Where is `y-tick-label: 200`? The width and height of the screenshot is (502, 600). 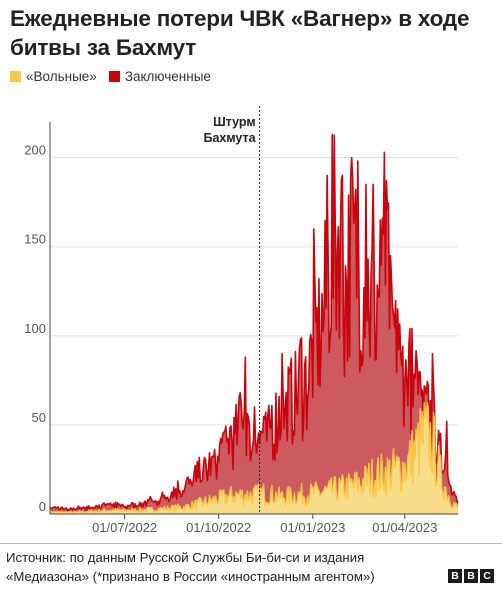 y-tick-label: 200 is located at coordinates (35, 150).